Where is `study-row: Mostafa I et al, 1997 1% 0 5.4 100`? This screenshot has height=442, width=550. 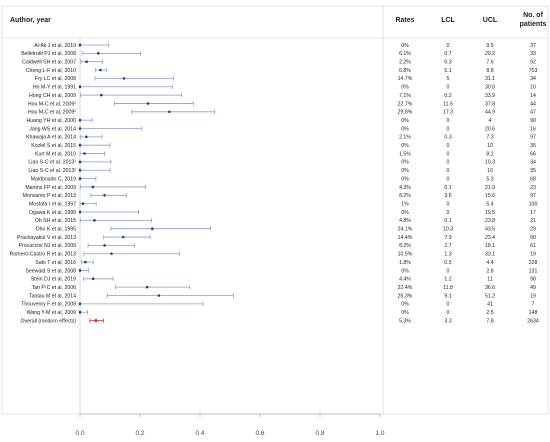 study-row: Mostafa I et al, 1997 1% 0 5.4 100 is located at coordinates (283, 204).